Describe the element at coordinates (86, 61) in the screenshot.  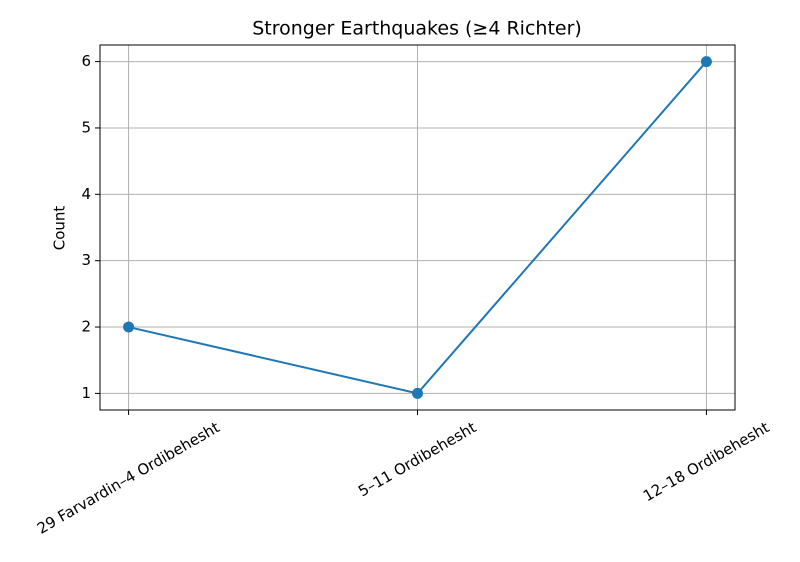
I see `y-tick-label: 6` at that location.